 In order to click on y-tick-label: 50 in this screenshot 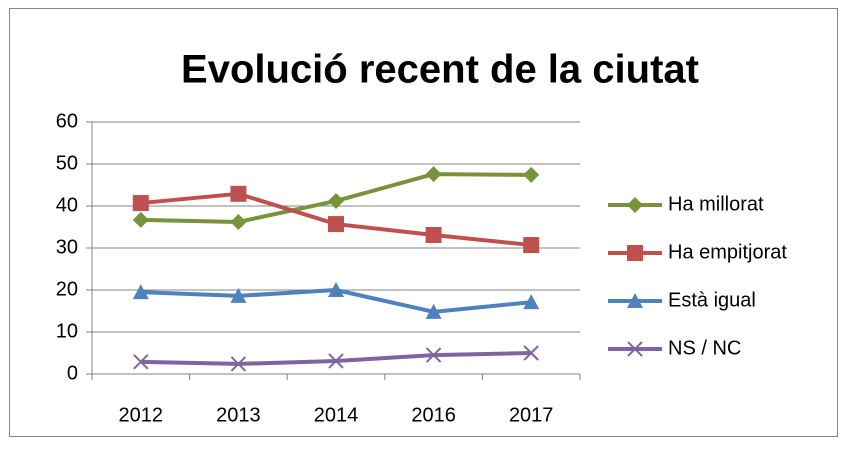, I will do `click(67, 163)`.